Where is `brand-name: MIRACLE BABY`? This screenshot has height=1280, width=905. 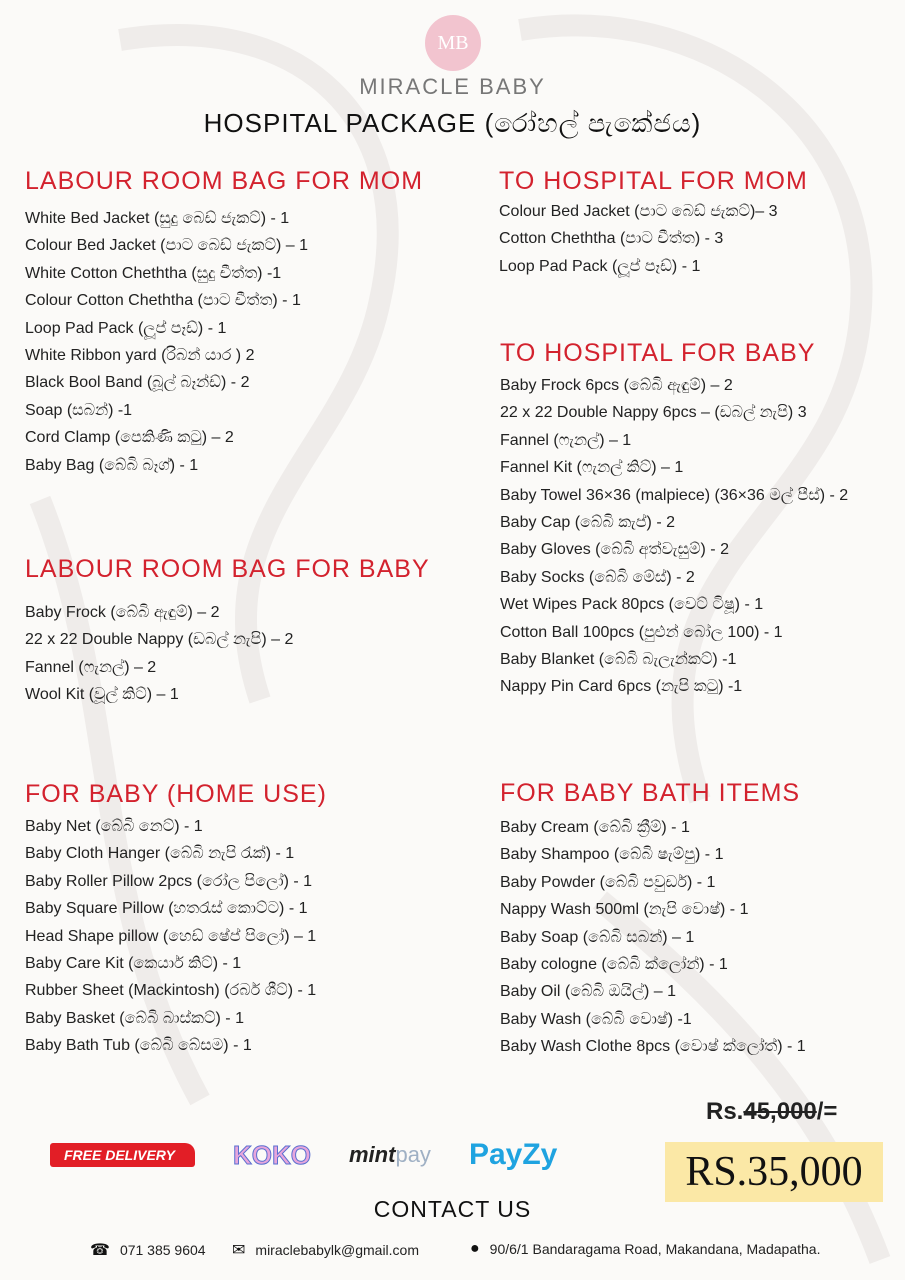 brand-name: MIRACLE BABY is located at coordinates (452, 86).